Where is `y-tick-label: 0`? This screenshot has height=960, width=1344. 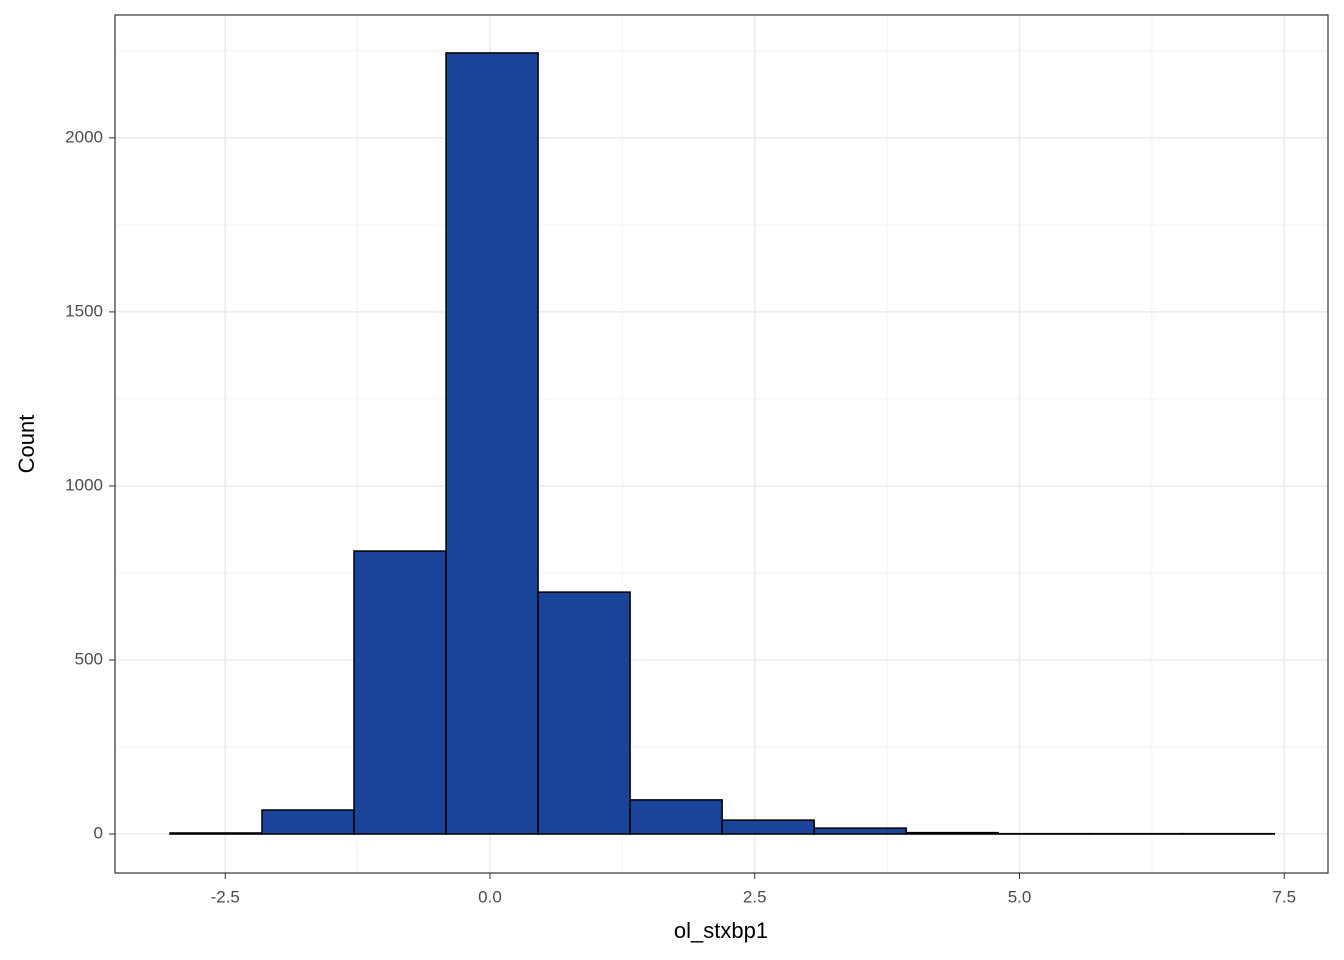 y-tick-label: 0 is located at coordinates (98, 833).